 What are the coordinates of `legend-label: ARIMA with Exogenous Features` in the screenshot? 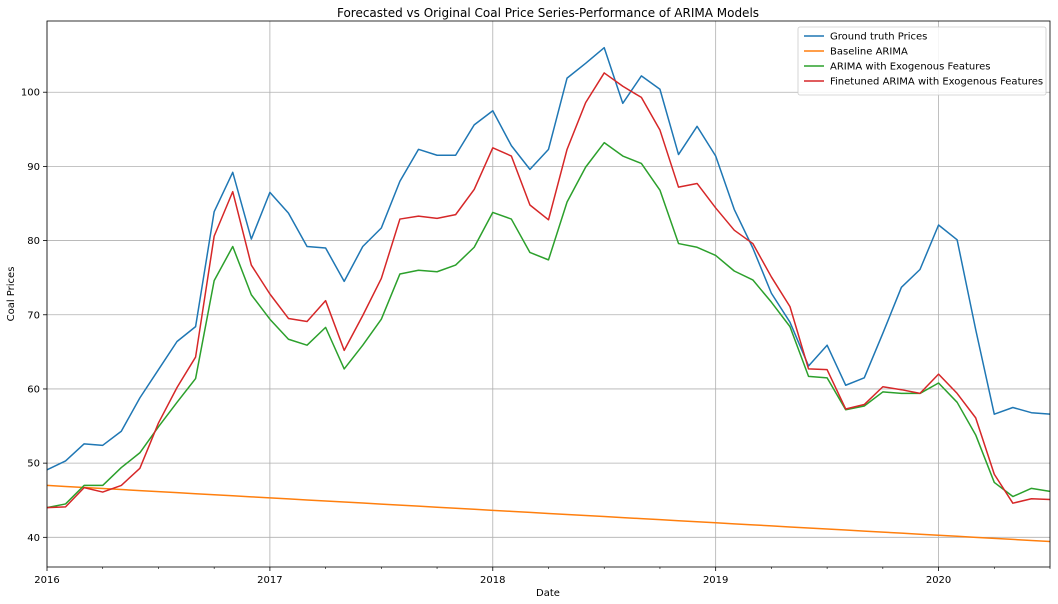 It's located at (910, 67).